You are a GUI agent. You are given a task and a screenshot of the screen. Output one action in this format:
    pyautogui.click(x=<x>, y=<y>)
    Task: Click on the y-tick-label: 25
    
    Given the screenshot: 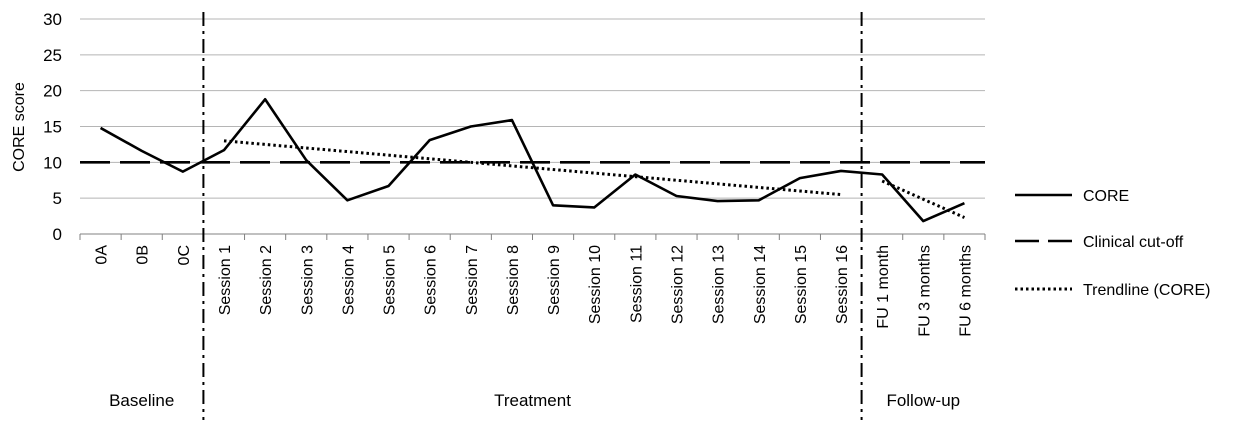 What is the action you would take?
    pyautogui.click(x=52, y=55)
    